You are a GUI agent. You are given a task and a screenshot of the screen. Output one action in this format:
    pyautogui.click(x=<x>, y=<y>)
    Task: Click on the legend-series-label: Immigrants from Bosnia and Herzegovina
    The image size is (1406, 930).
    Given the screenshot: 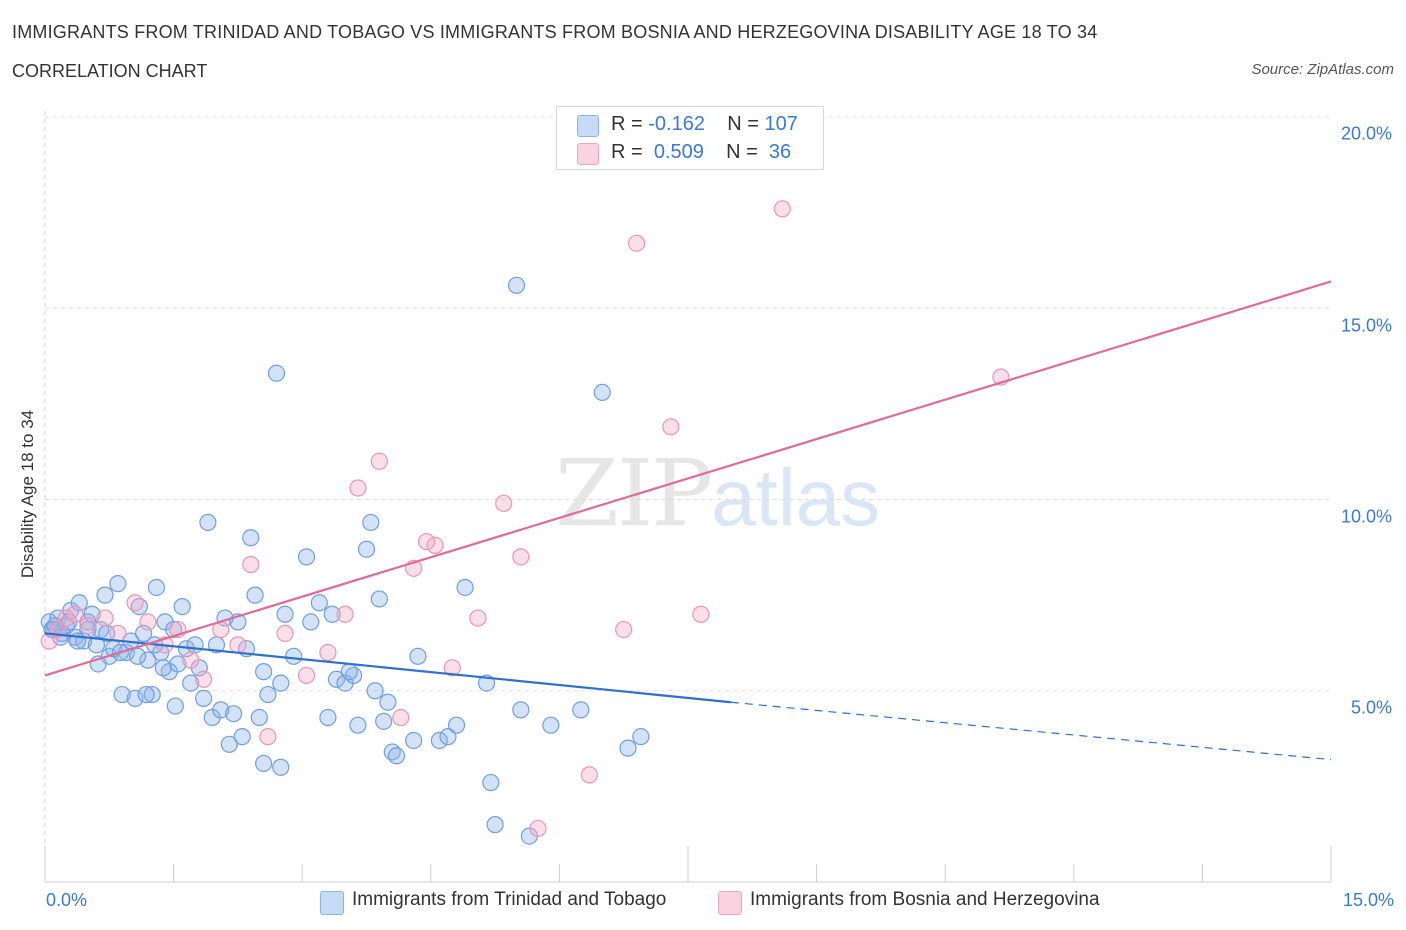 What is the action you would take?
    pyautogui.click(x=925, y=899)
    